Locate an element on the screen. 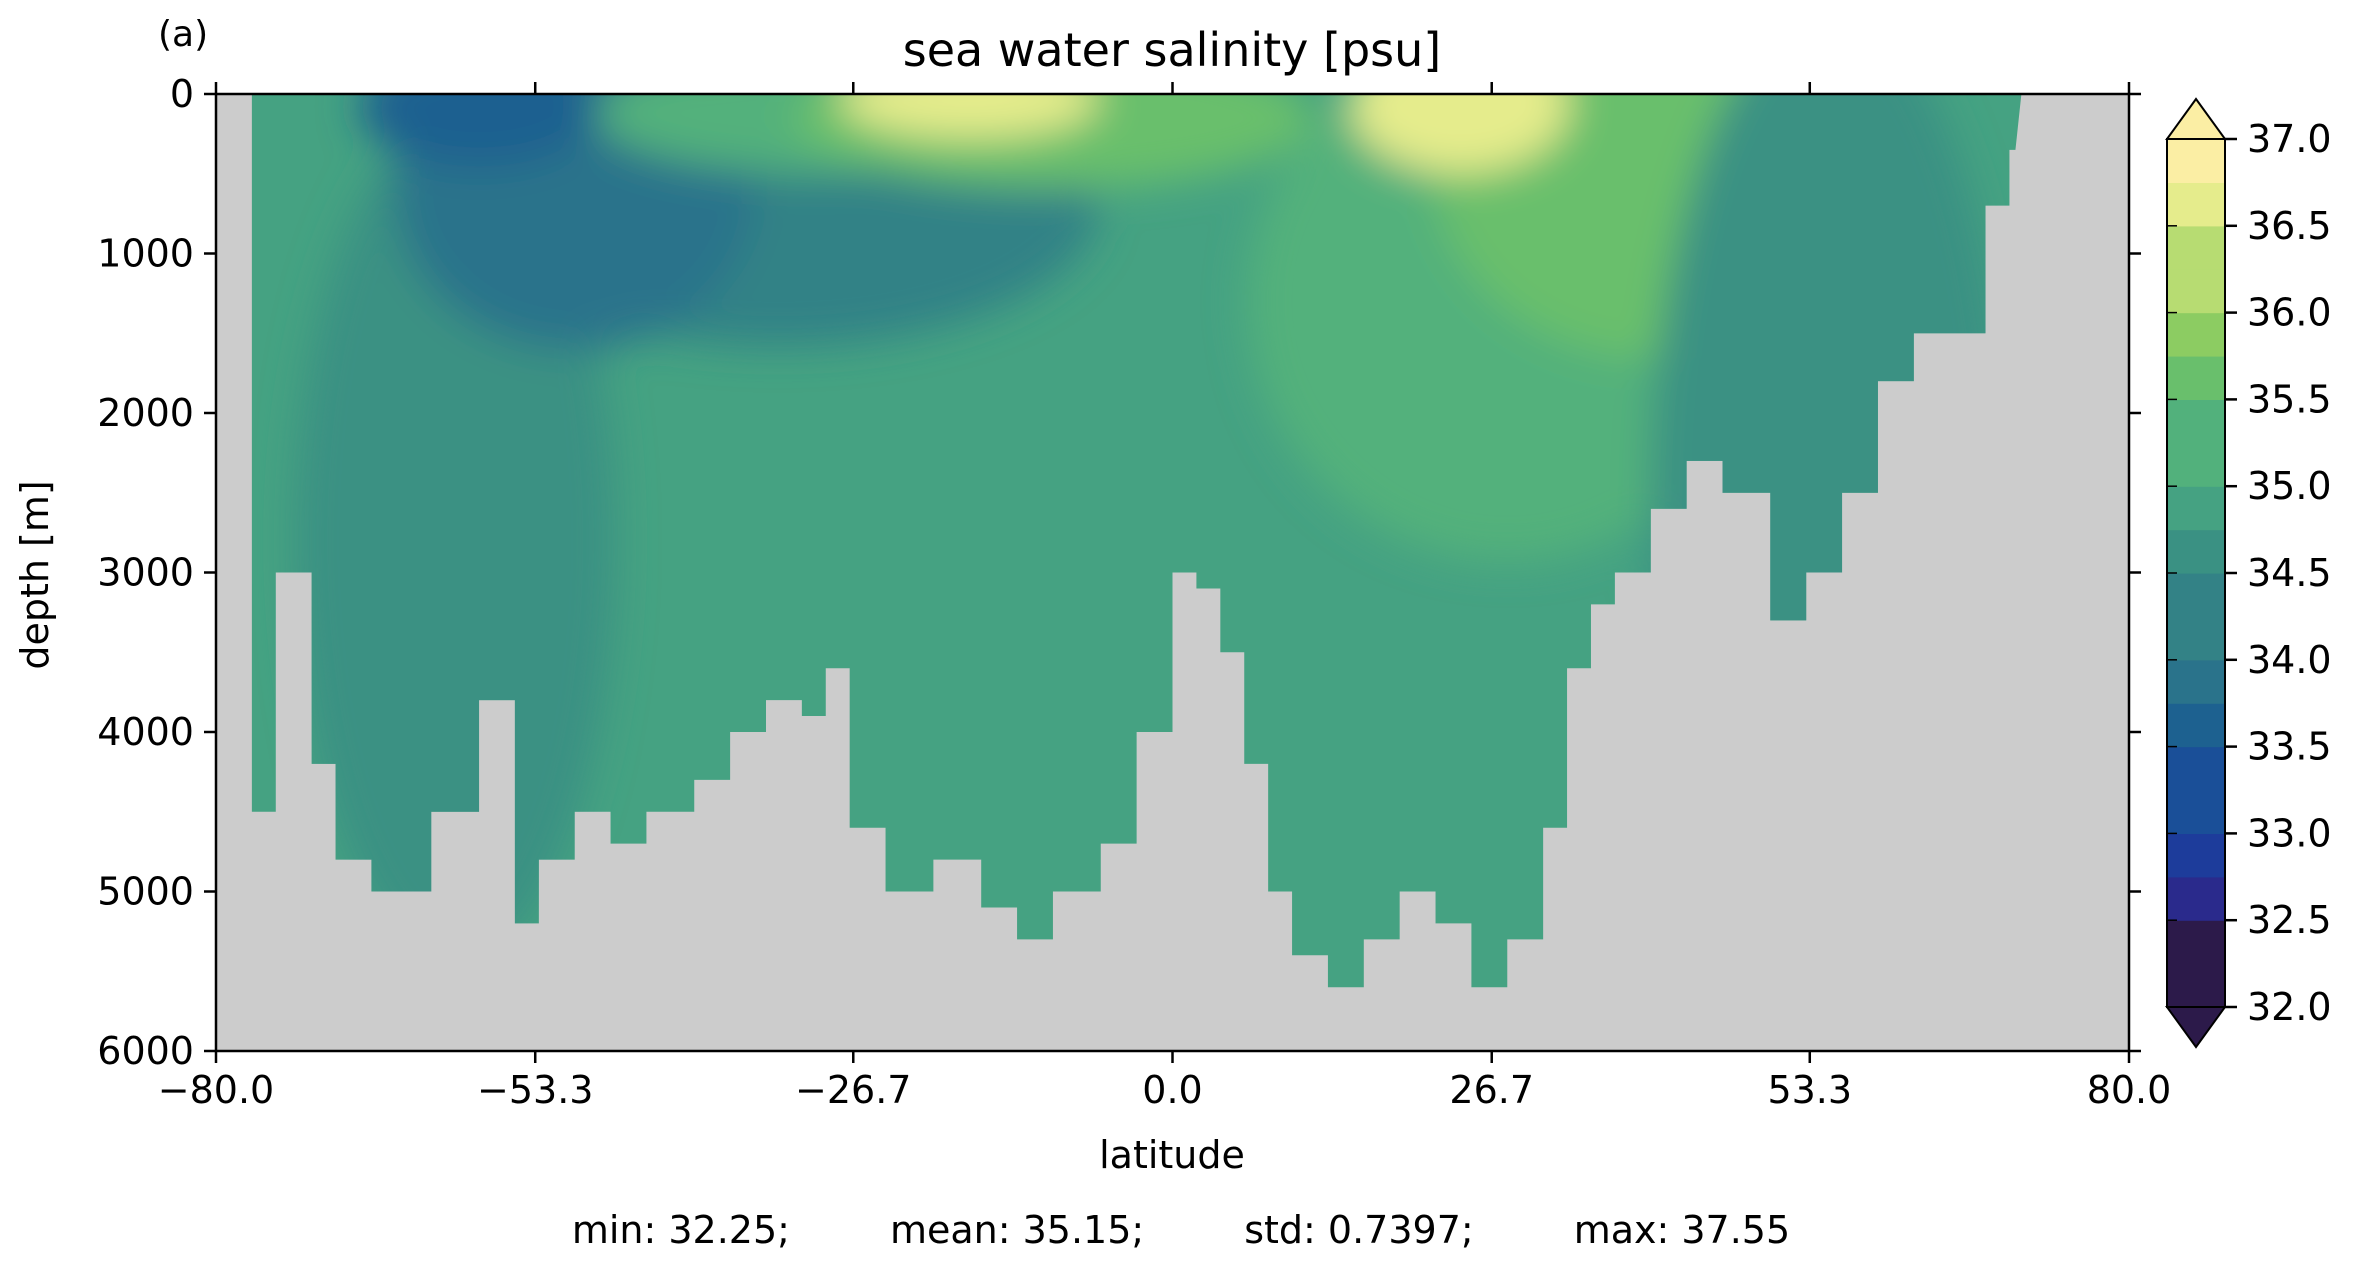 The width and height of the screenshot is (2362, 1263). colorbar-extend-min is located at coordinates (2196, 1027).